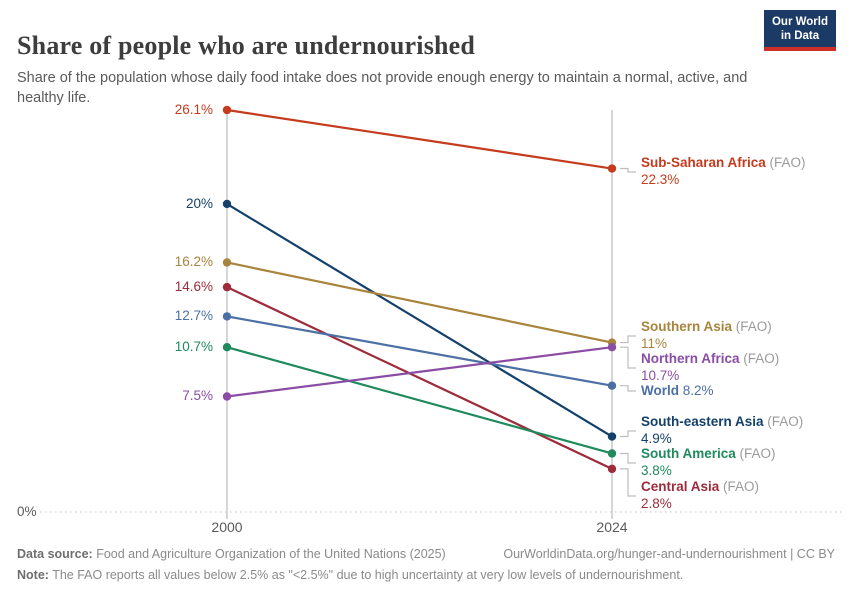 This screenshot has width=850, height=600. What do you see at coordinates (743, 335) in the screenshot?
I see `end-label-southern-asia: Southern Asia (FAO) 11%` at bounding box center [743, 335].